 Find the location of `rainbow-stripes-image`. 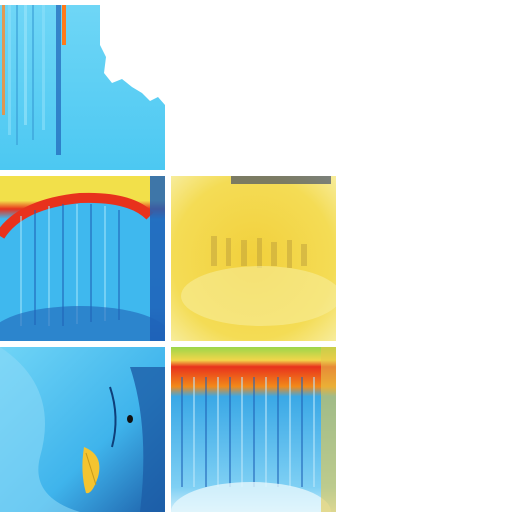

rainbow-stripes-image is located at coordinates (253, 429).